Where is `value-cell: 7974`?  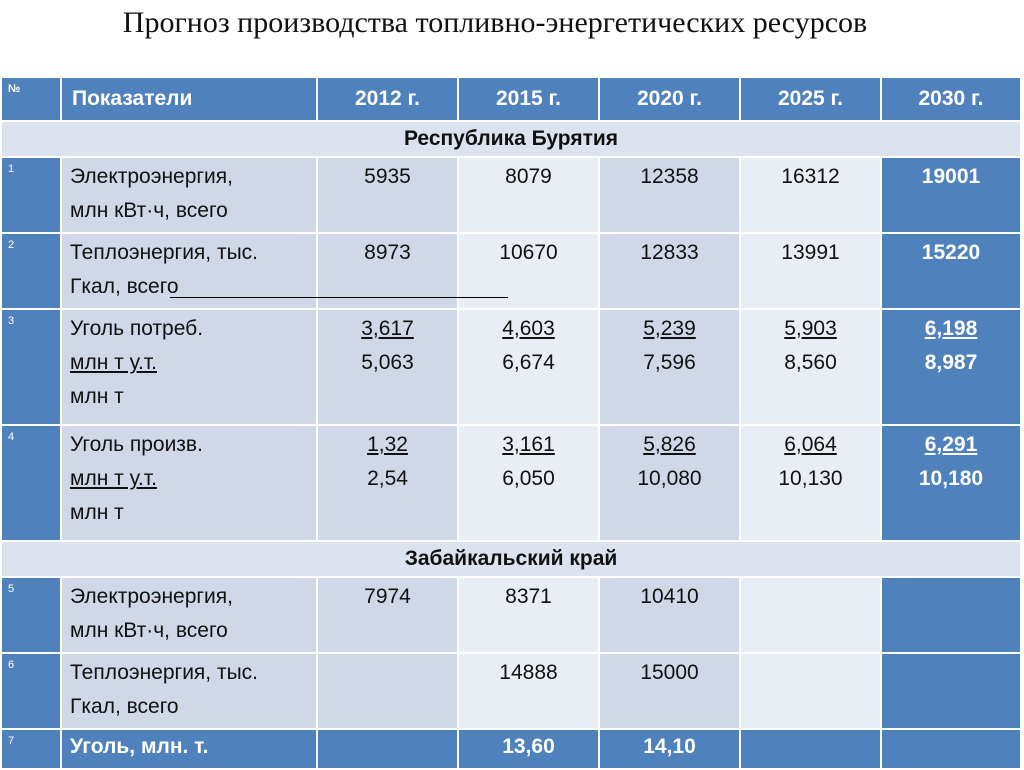 value-cell: 7974 is located at coordinates (387, 615).